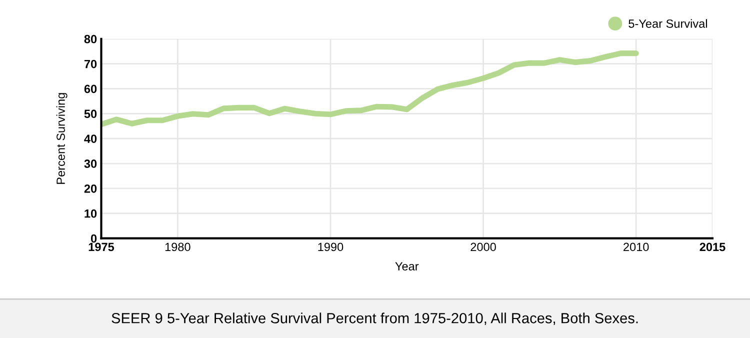  I want to click on y-tick-label: 60, so click(90, 89).